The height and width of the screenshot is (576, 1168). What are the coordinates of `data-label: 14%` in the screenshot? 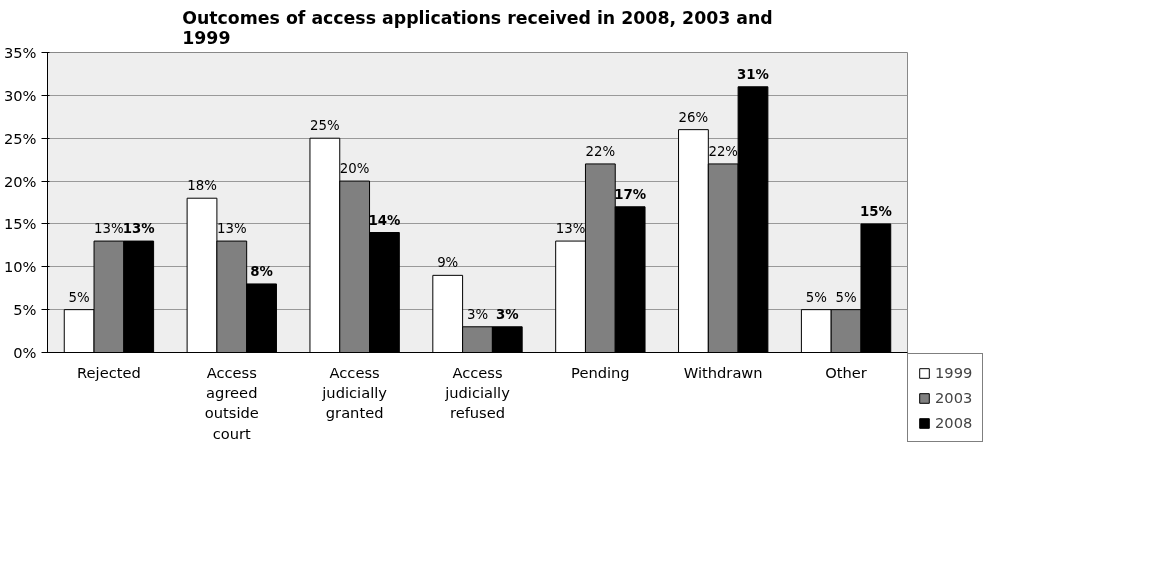 It's located at (384, 220).